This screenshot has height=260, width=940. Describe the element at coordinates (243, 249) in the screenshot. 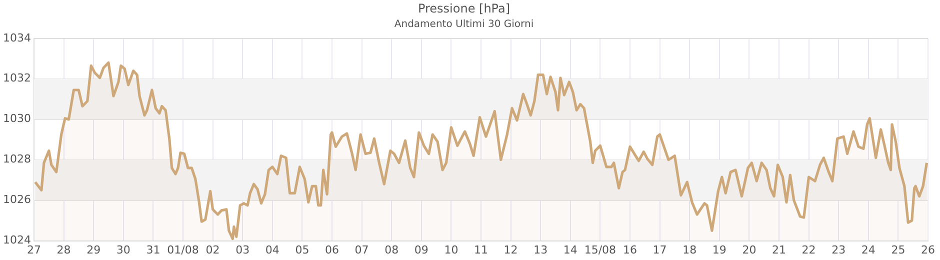

I see `x-tick-label: 03` at that location.